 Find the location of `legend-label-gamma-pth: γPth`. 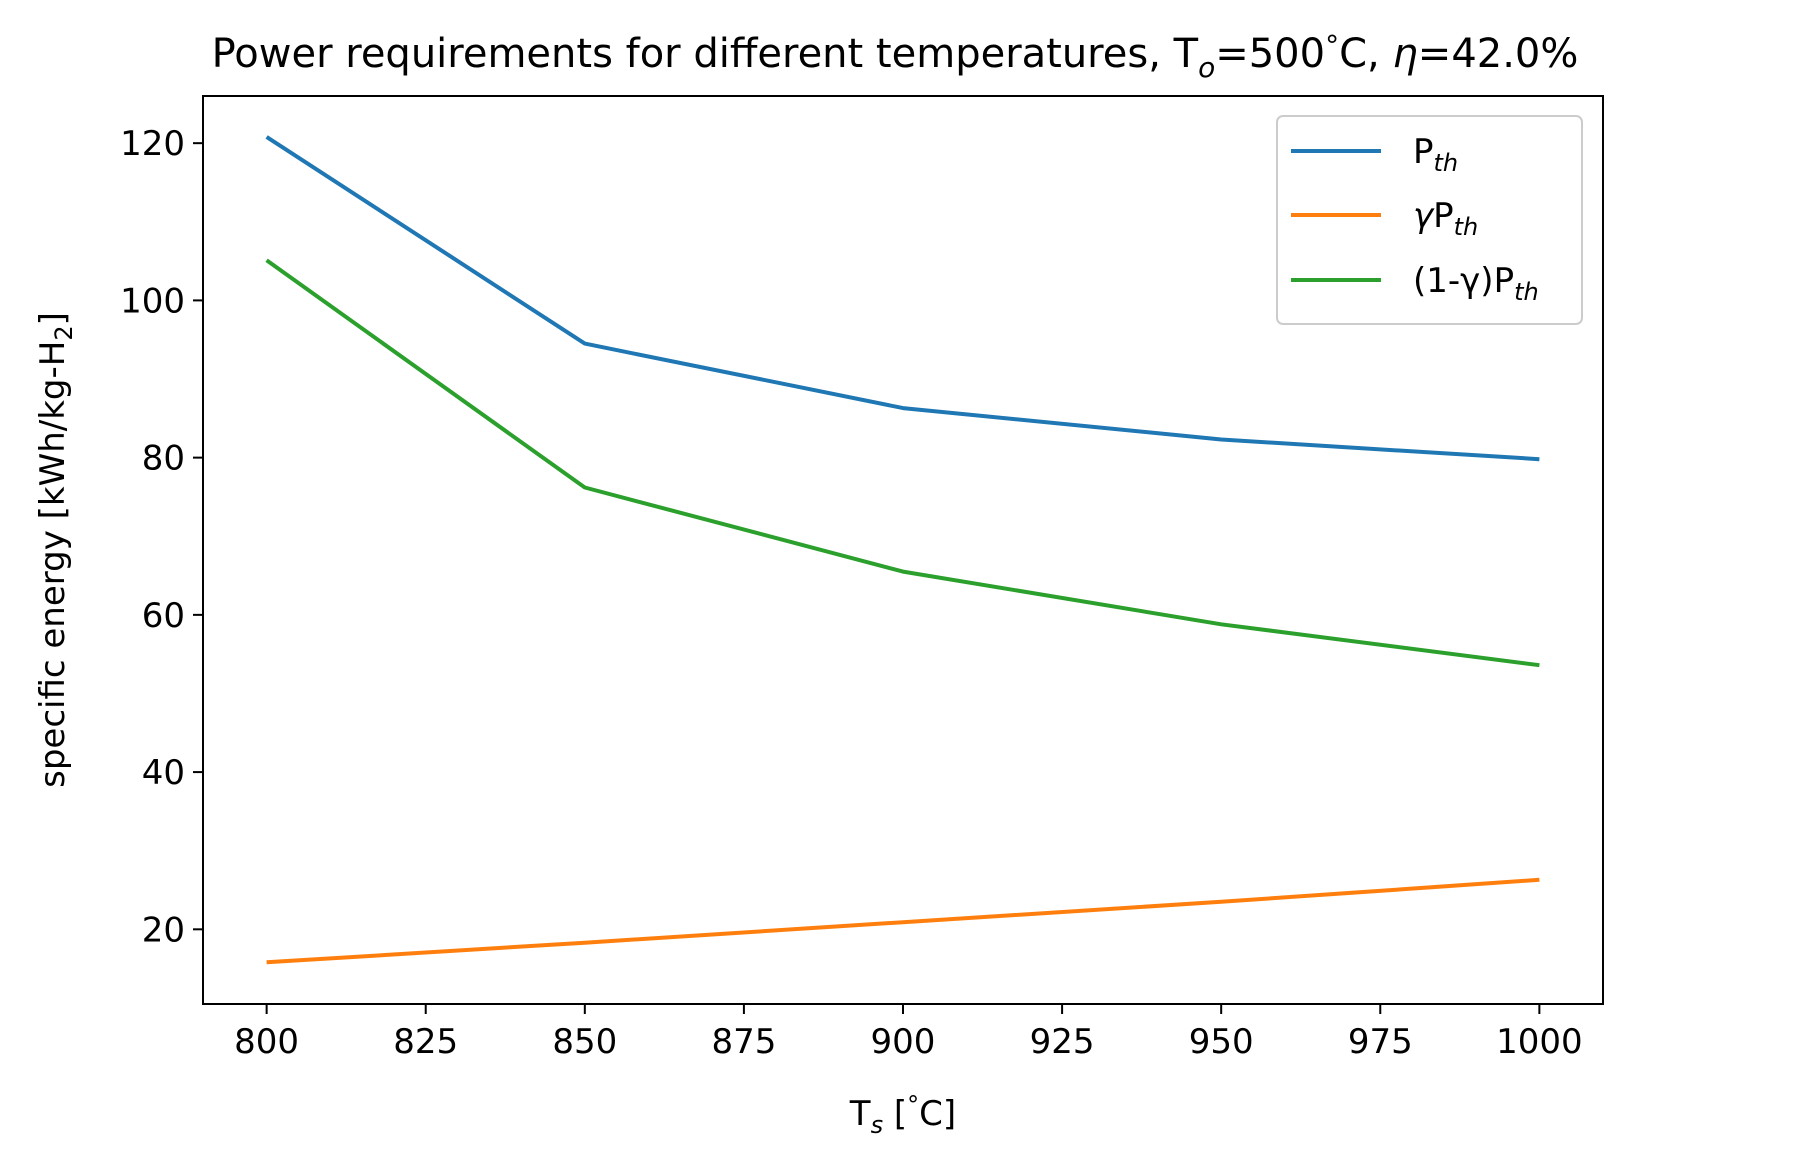

legend-label-gamma-pth: γPth is located at coordinates (1445, 218).